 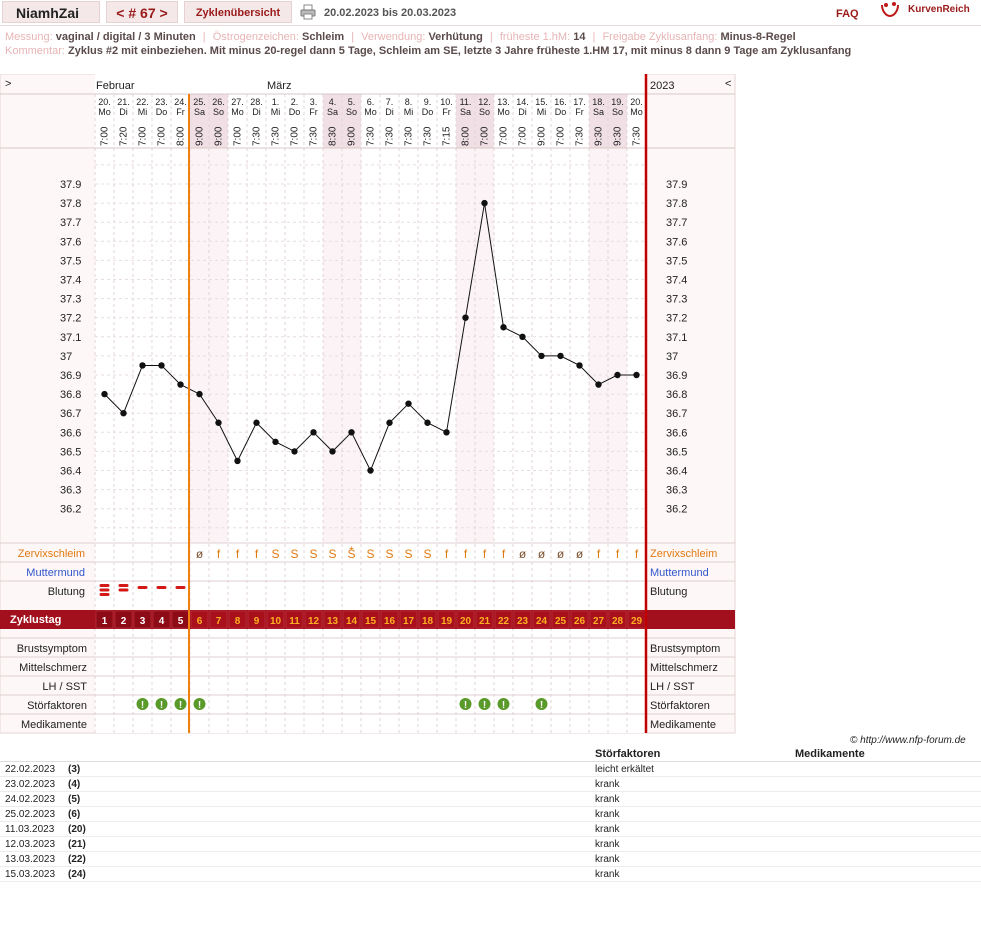 What do you see at coordinates (238, 12) in the screenshot?
I see `cycle-overview-tab: Zyklenübersicht` at bounding box center [238, 12].